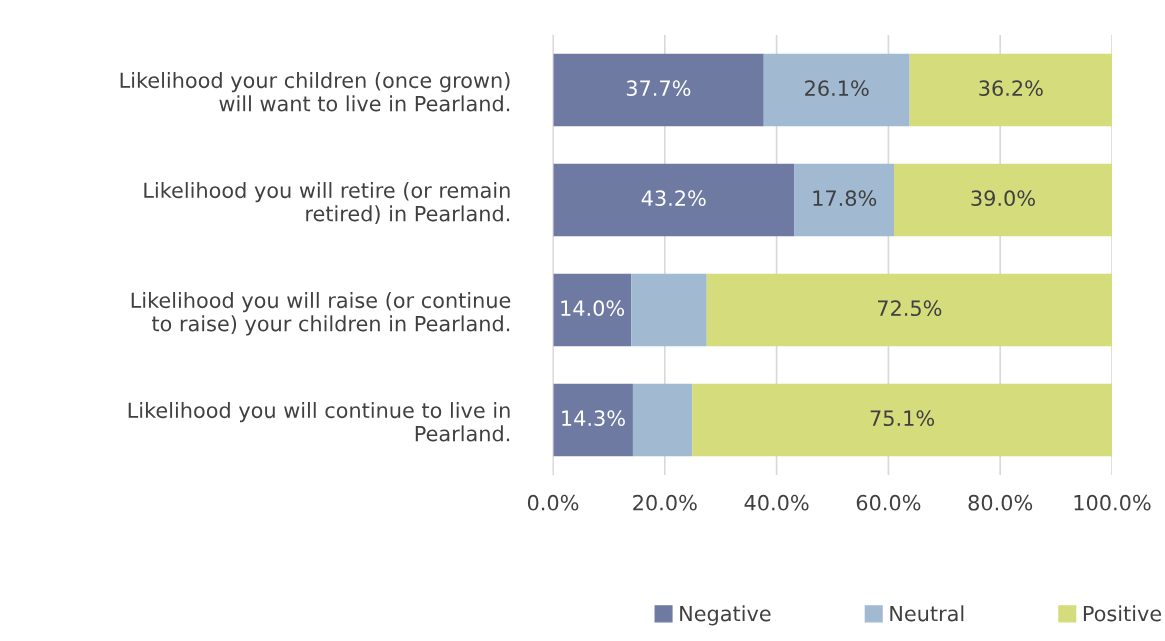 The width and height of the screenshot is (1165, 641). I want to click on y-tick-label: Likelihood your children (once grown) will want to live in Pearland., so click(315, 92).